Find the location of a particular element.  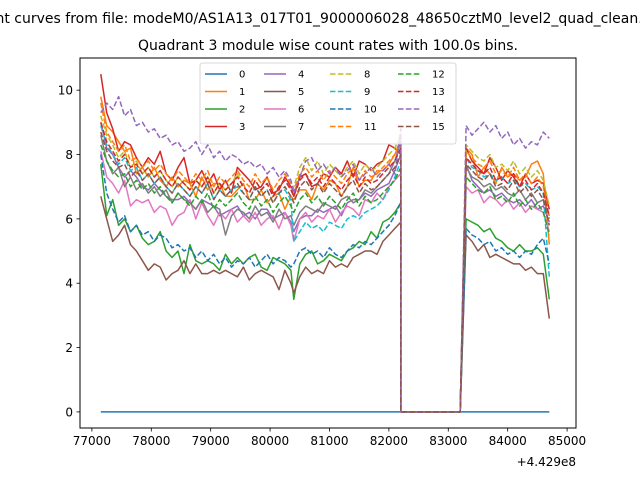

x-tick-label: 83000 is located at coordinates (448, 441).